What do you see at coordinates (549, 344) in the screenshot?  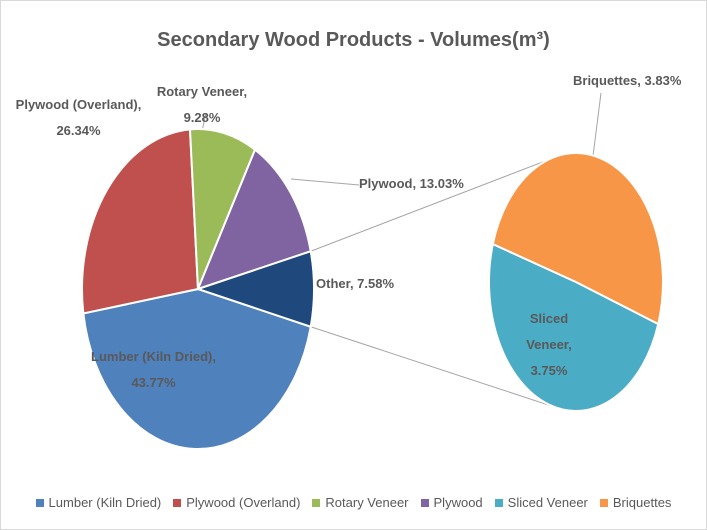 I see `data-label: Sliced Veneer, 3.75%` at bounding box center [549, 344].